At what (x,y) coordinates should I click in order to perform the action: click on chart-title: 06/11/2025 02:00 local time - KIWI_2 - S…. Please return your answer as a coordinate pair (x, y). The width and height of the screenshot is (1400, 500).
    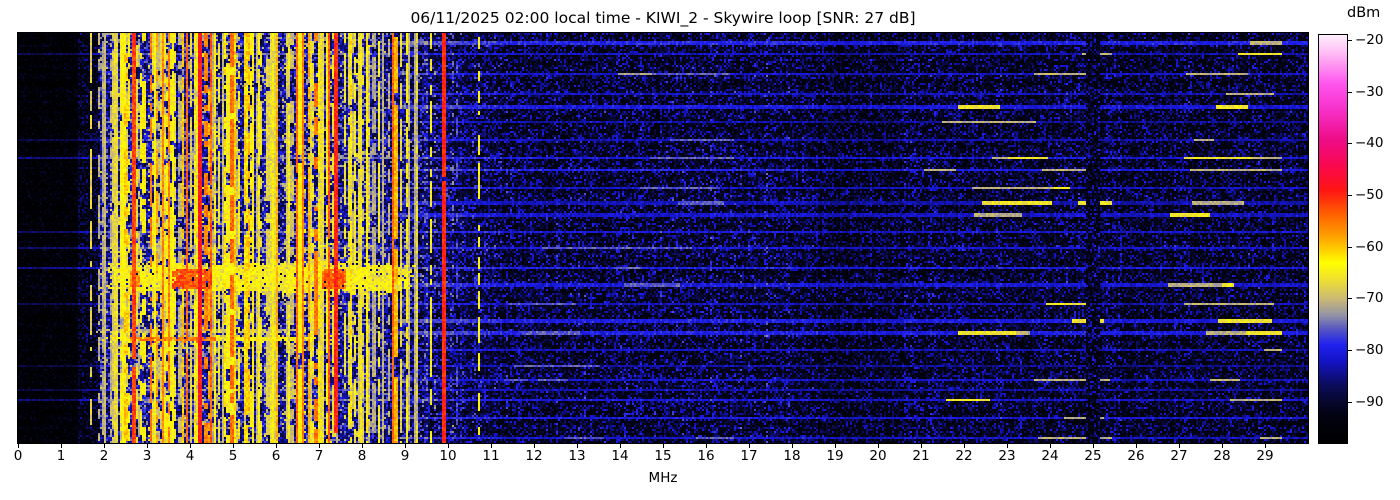
    Looking at the image, I should click on (663, 18).